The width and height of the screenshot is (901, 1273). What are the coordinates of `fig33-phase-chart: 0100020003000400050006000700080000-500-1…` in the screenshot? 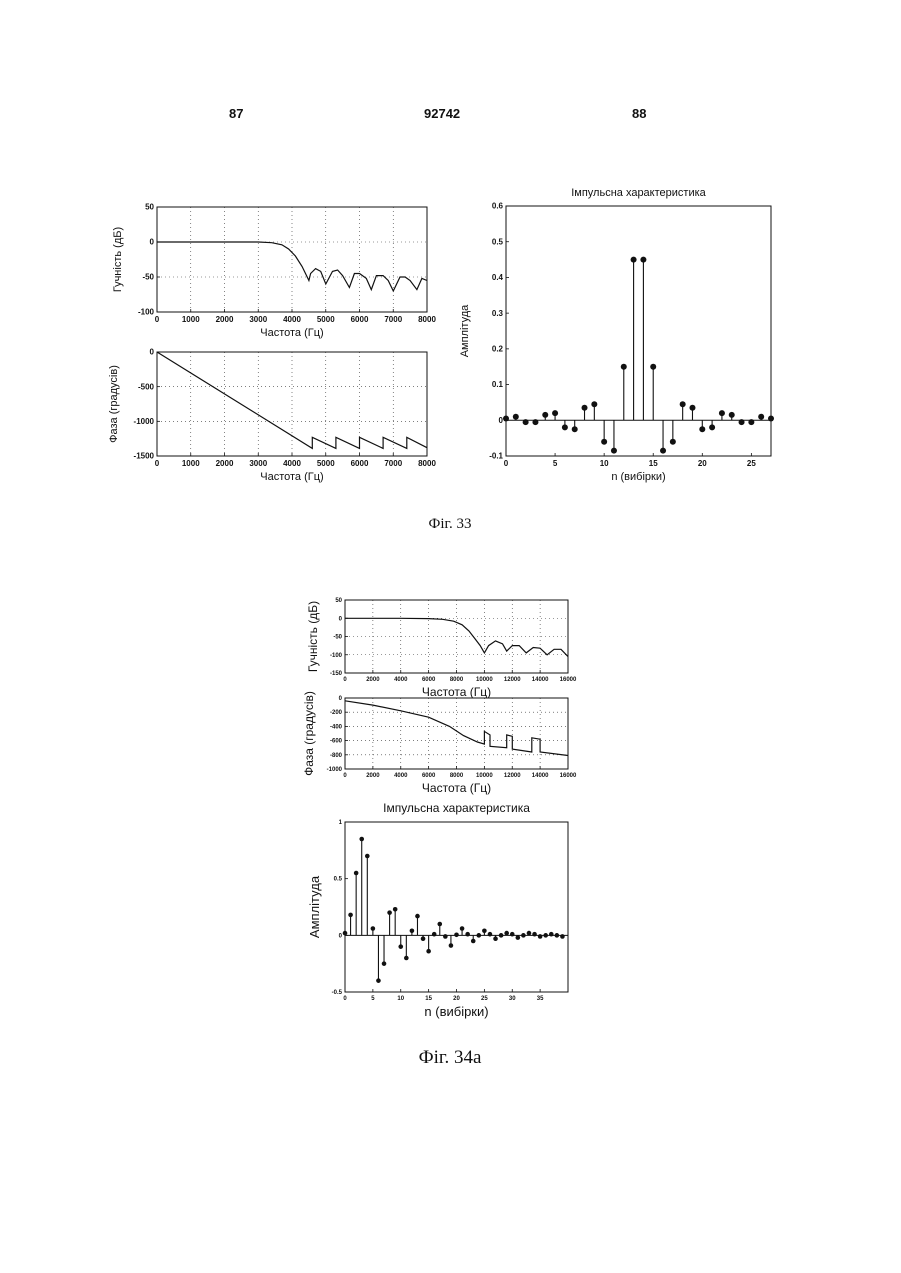 It's located at (272, 415).